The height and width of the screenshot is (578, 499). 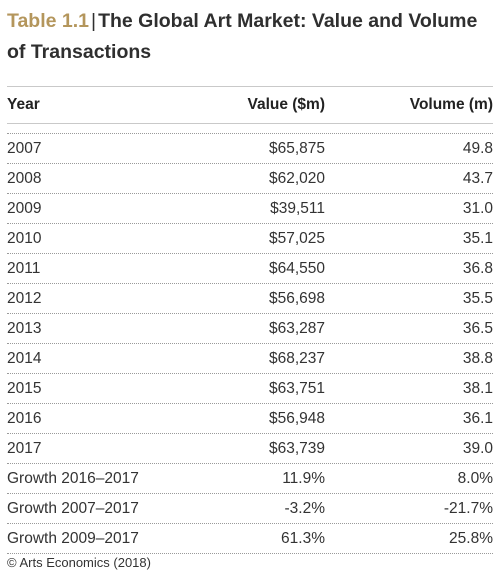 What do you see at coordinates (477, 238) in the screenshot?
I see `row-volume: 35.1` at bounding box center [477, 238].